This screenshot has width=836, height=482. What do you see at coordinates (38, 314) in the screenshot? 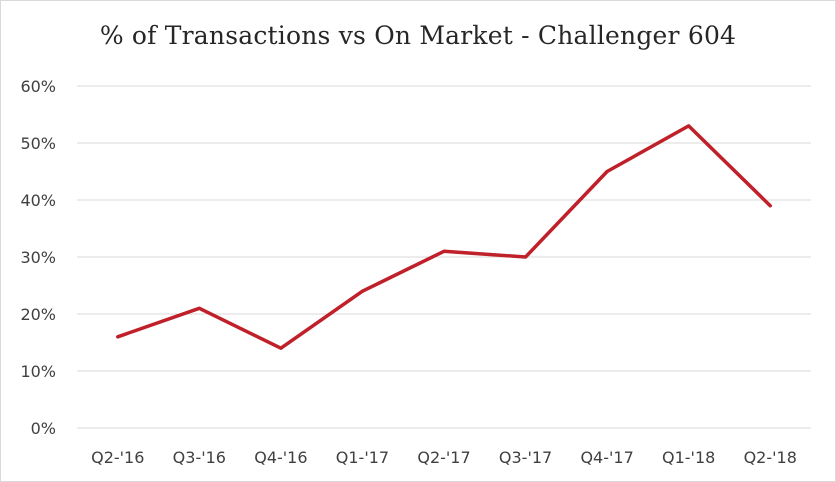
I see `y-tick-label: 20%` at bounding box center [38, 314].